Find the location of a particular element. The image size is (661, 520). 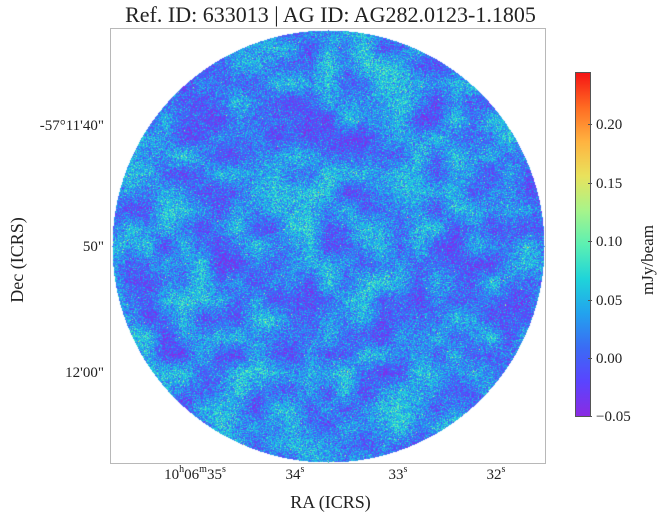

x-tick-label-1: 10h06m35s is located at coordinates (195, 474).